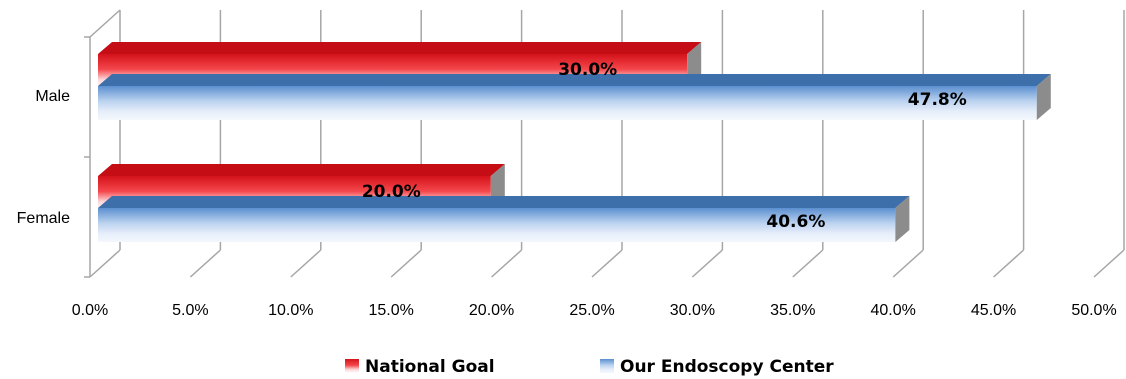 This screenshot has width=1126, height=379. I want to click on data-label-national-goal-female: 20.0%, so click(391, 192).